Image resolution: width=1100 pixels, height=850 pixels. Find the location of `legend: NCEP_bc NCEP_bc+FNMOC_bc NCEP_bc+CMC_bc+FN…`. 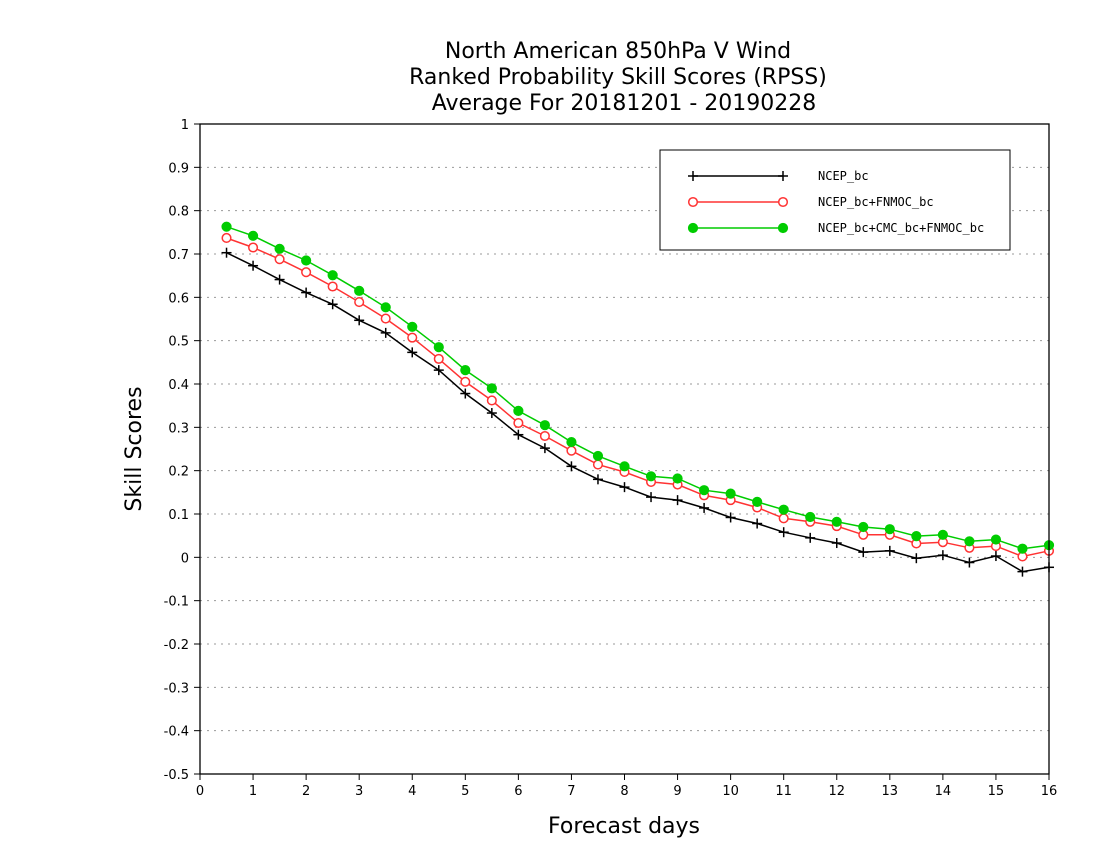

legend: NCEP_bc NCEP_bc+FNMOC_bc NCEP_bc+CMC_bc+FN… is located at coordinates (835, 200).